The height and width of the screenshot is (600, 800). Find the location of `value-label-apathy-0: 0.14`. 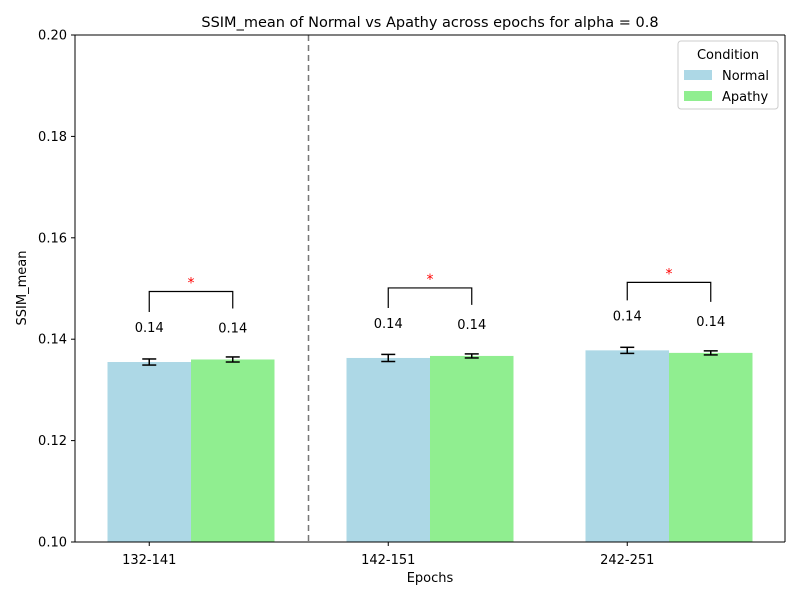

value-label-apathy-0: 0.14 is located at coordinates (232, 328).